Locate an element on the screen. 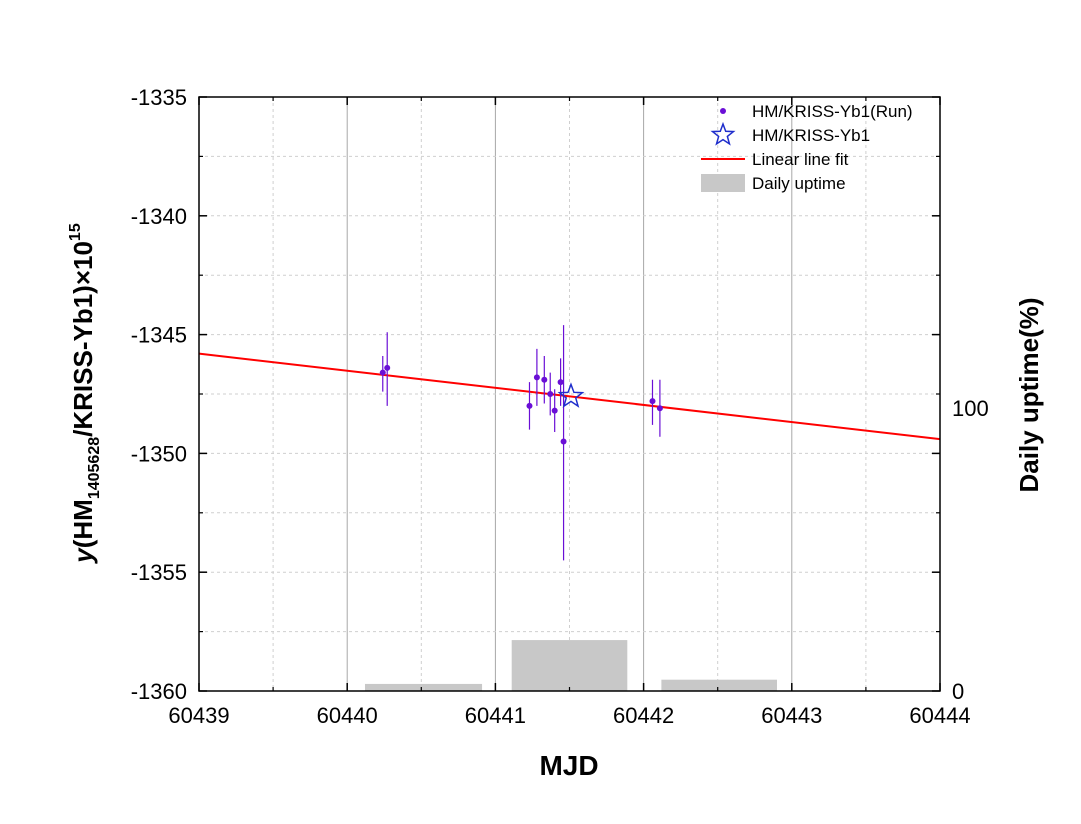 The width and height of the screenshot is (1081, 824). mean-star-marker is located at coordinates (571, 395).